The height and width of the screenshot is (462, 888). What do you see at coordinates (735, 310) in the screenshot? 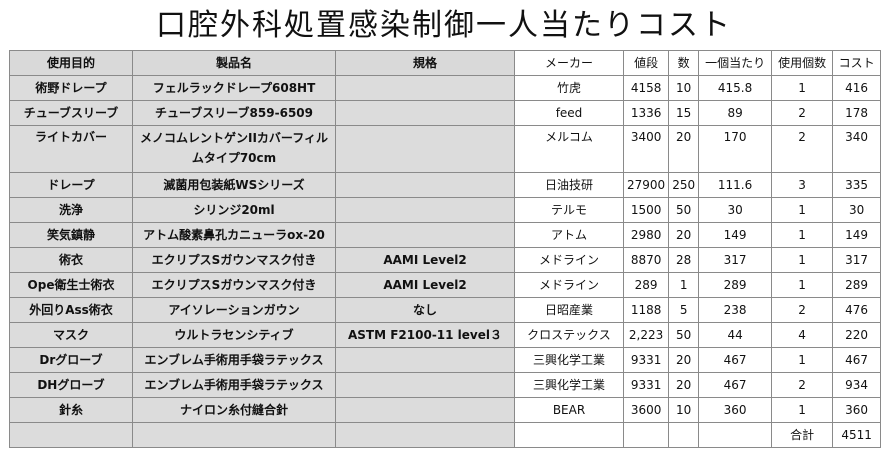
I see `cell-unit: 238` at bounding box center [735, 310].